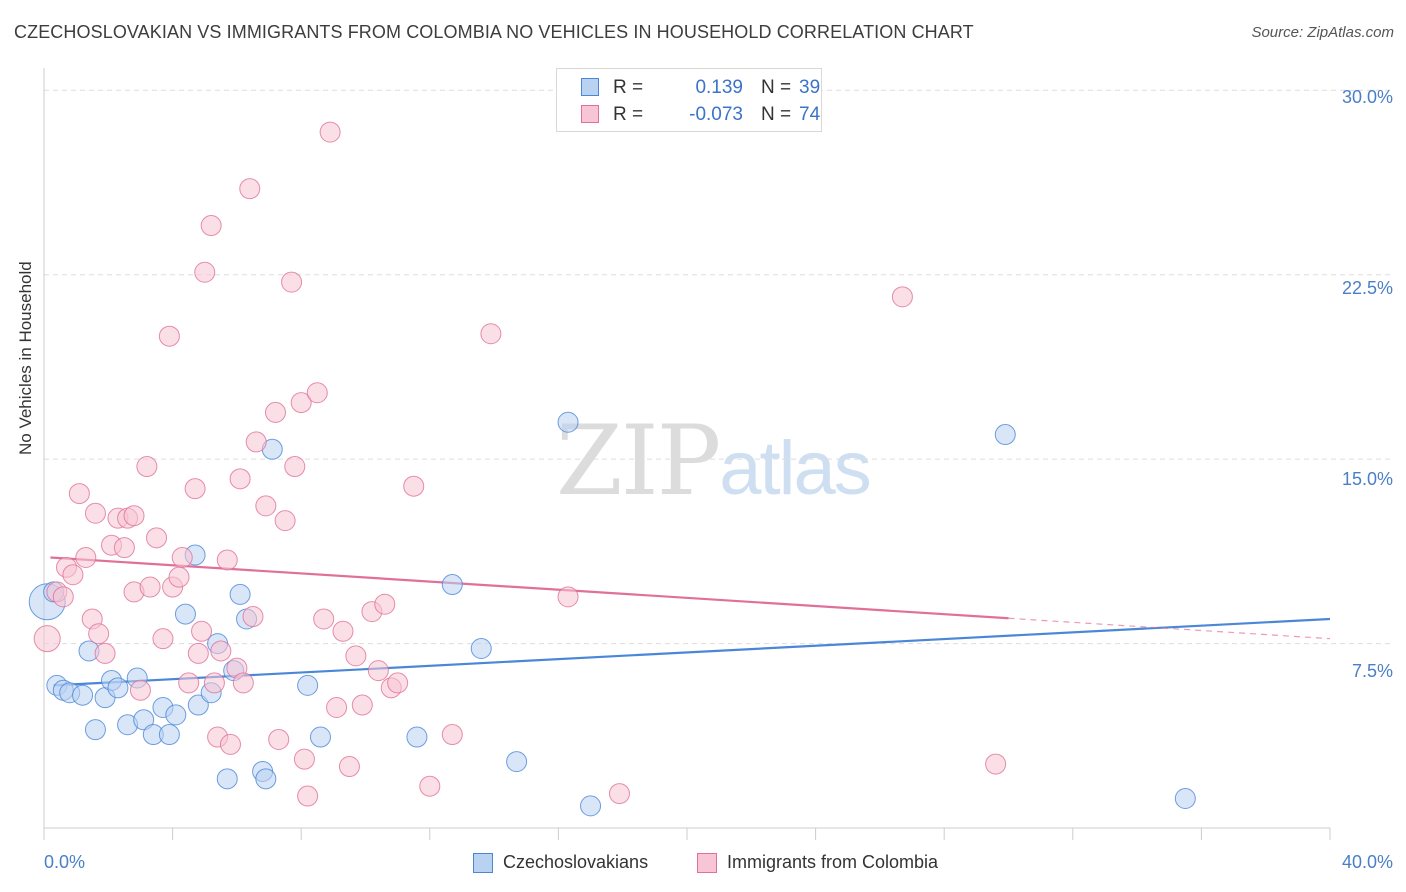 The image size is (1406, 892). What do you see at coordinates (1169, 628) in the screenshot?
I see `colombia-trend-line-extension` at bounding box center [1169, 628].